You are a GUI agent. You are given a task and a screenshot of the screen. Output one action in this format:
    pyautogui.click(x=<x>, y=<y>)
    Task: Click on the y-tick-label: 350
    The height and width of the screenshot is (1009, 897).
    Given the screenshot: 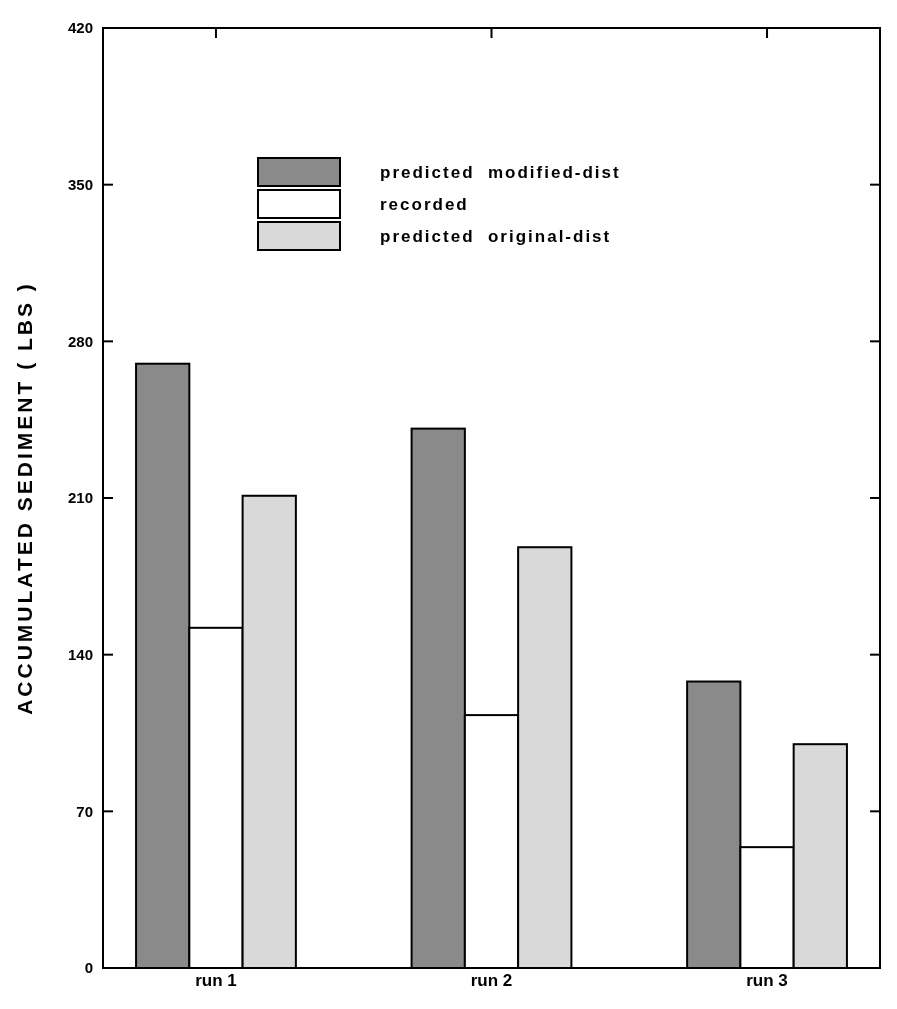 What is the action you would take?
    pyautogui.click(x=80, y=184)
    